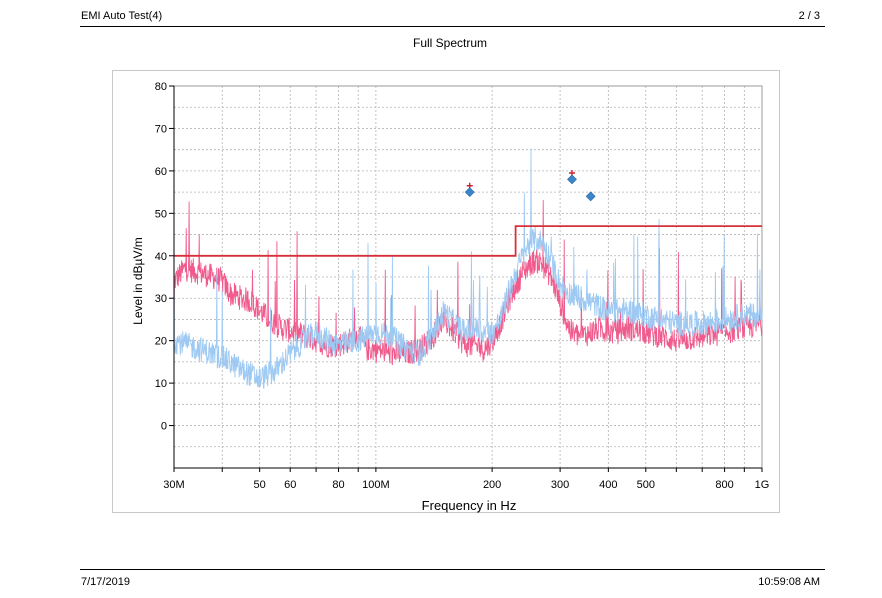  Describe the element at coordinates (161, 172) in the screenshot. I see `y-tick-label: 60` at that location.